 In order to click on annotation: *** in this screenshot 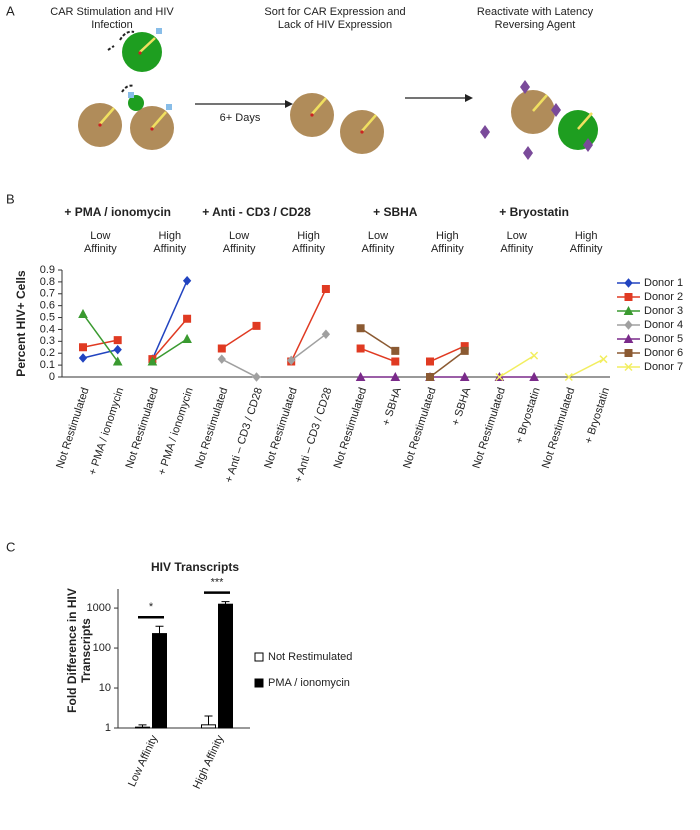, I will do `click(218, 583)`.